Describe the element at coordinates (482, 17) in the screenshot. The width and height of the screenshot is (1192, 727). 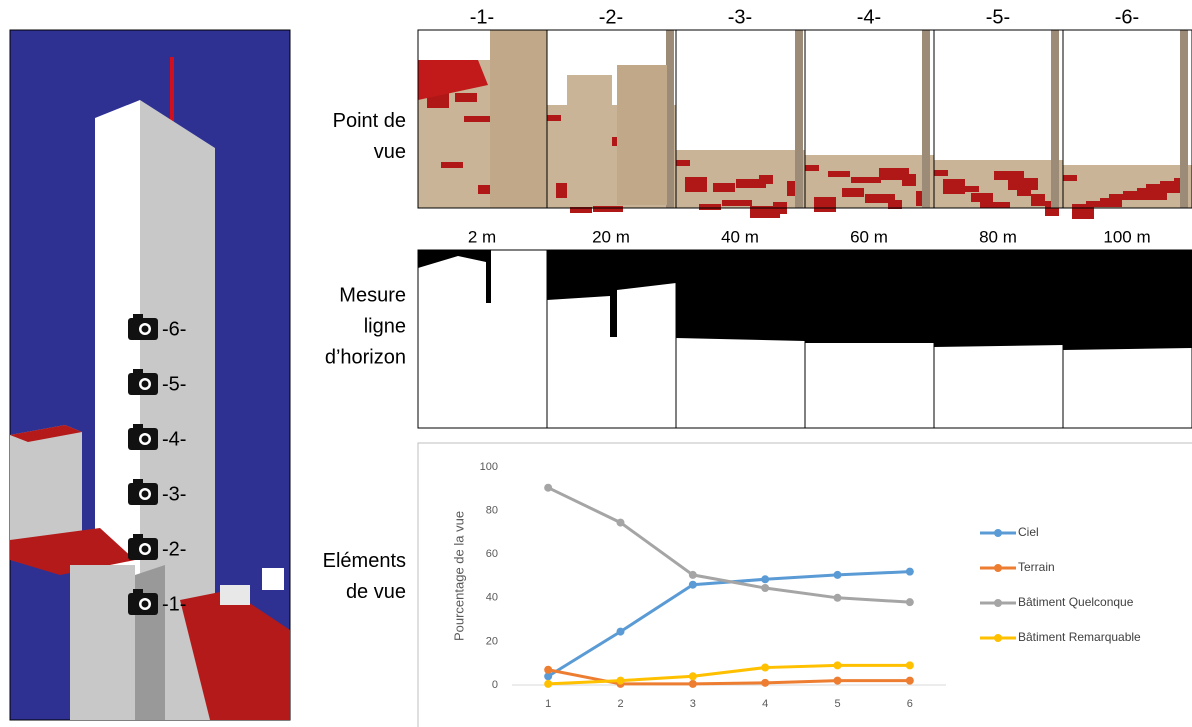
I see `view-number: -1-` at that location.